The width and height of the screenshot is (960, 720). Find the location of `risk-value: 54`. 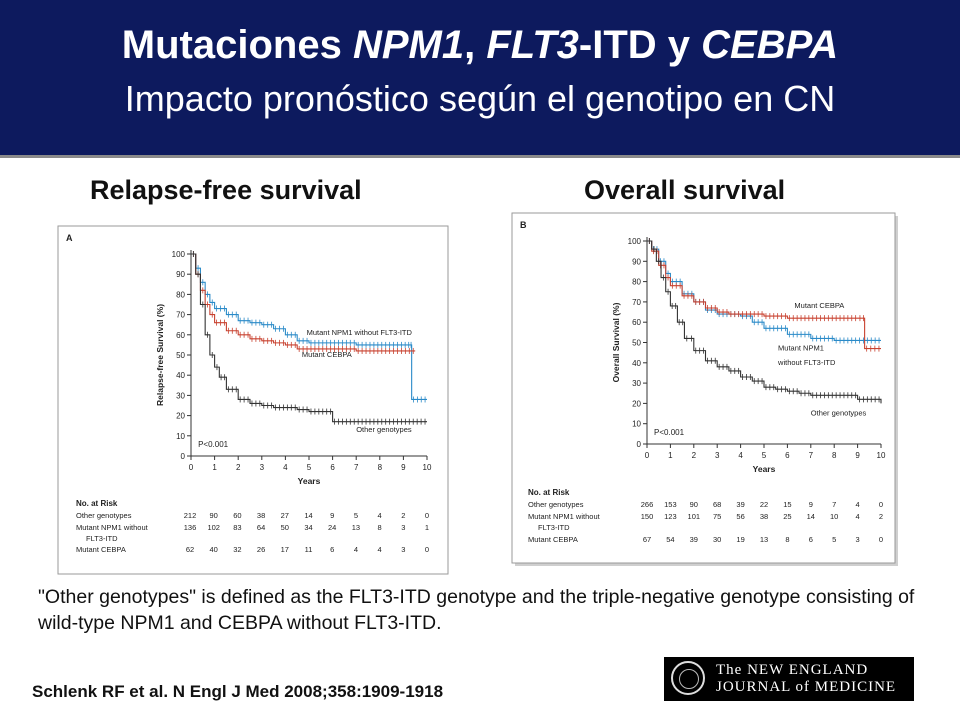

risk-value: 54 is located at coordinates (670, 539).